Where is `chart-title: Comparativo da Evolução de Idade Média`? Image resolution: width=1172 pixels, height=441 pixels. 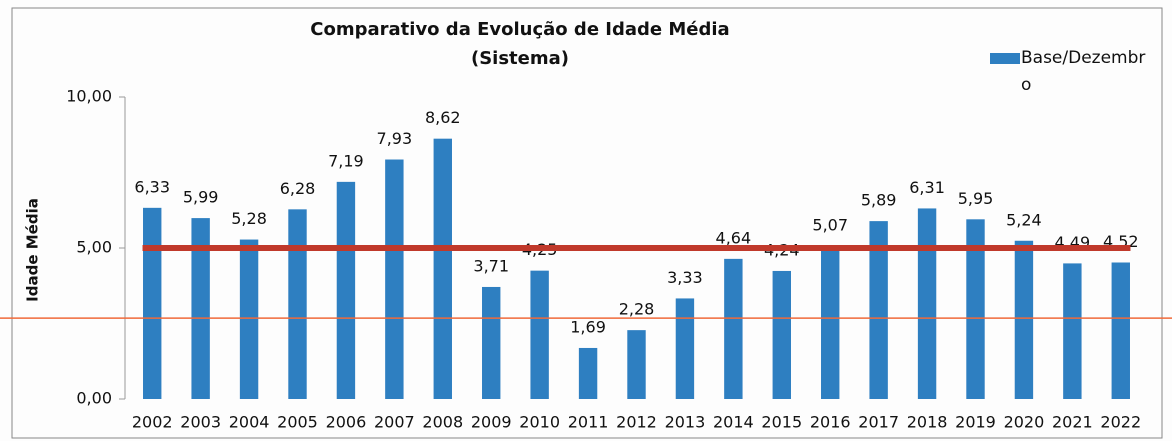 chart-title: Comparativo da Evolução de Idade Média is located at coordinates (519, 29).